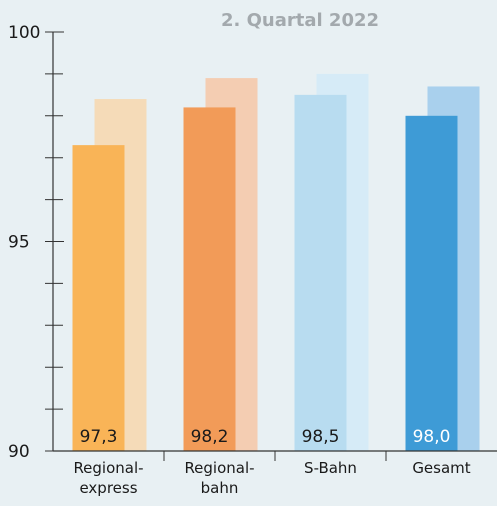  I want to click on y-tick-label: 90, so click(19, 452).